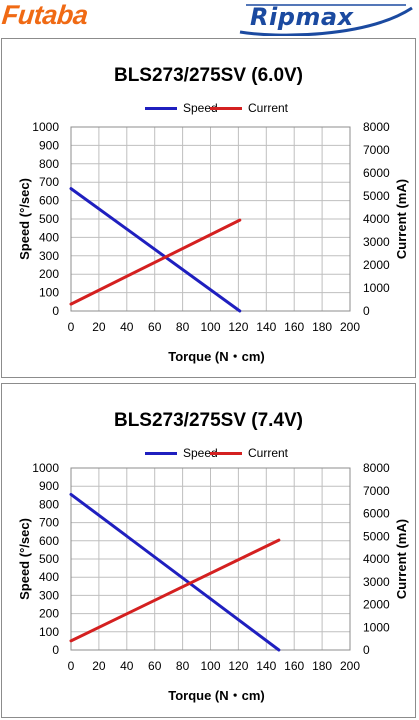 The height and width of the screenshot is (720, 419). Describe the element at coordinates (45, 15) in the screenshot. I see `futaba-logo: Futaba` at that location.